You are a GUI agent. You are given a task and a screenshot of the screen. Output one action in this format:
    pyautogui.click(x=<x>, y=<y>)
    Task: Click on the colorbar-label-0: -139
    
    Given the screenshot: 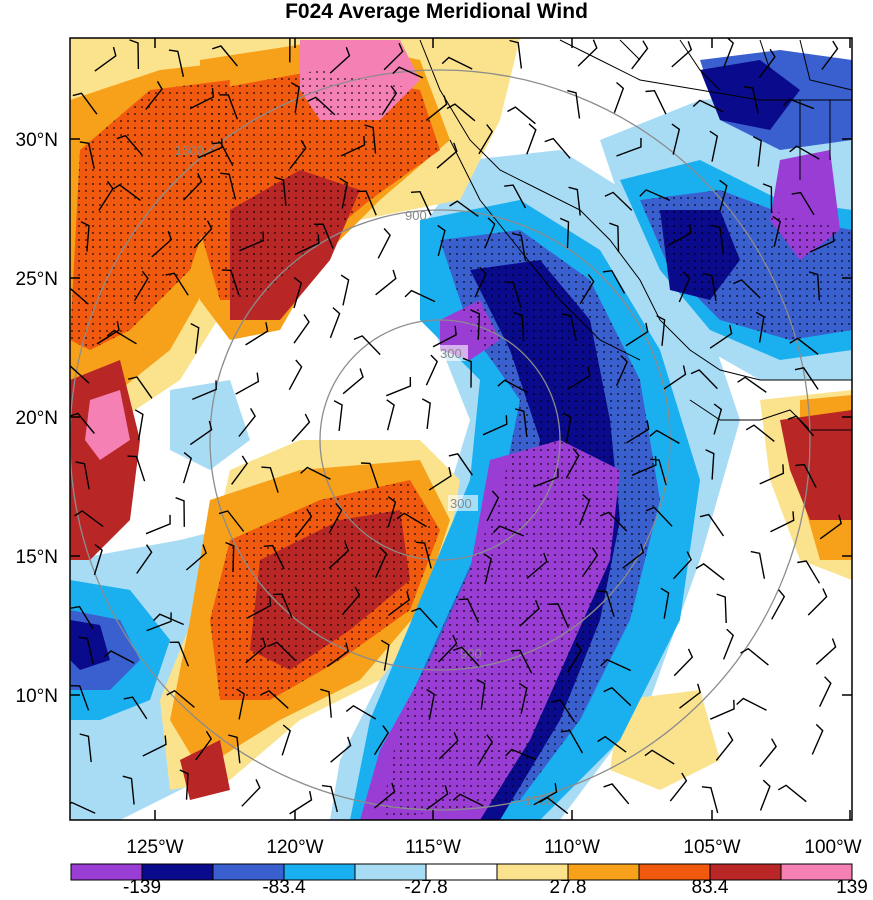 What is the action you would take?
    pyautogui.click(x=142, y=887)
    